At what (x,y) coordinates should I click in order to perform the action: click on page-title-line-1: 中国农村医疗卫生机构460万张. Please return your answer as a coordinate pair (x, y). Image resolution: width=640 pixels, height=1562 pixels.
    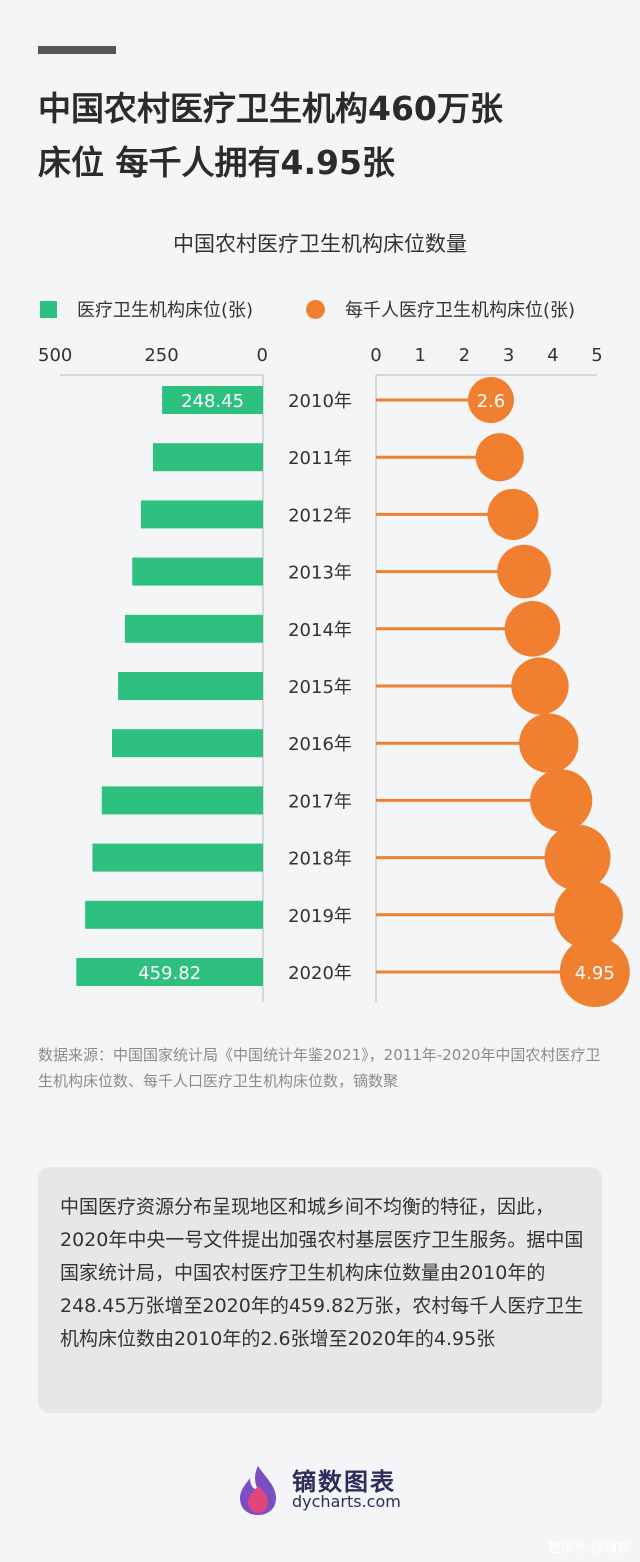
    Looking at the image, I should click on (270, 108).